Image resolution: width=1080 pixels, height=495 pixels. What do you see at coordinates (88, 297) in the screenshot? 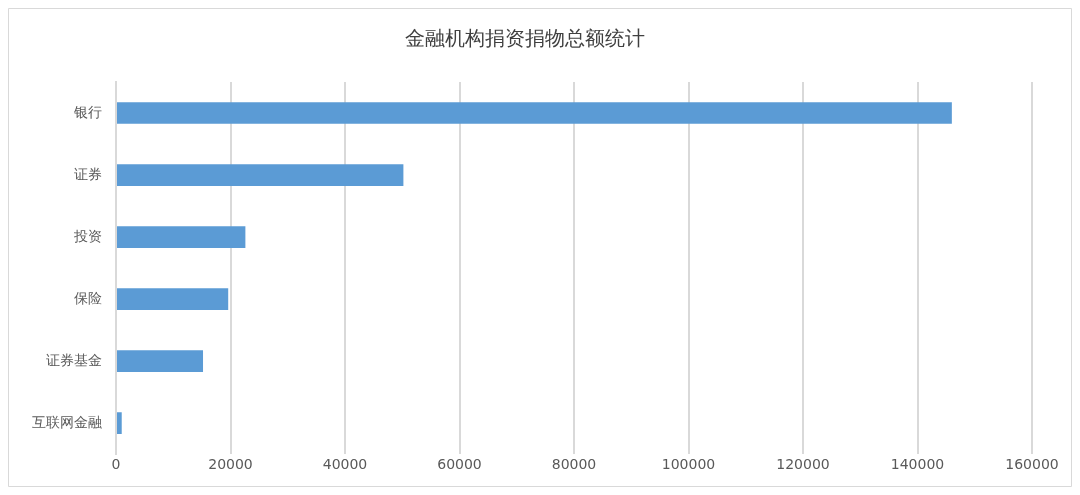
I see `y-tick-label: 保险` at bounding box center [88, 297].